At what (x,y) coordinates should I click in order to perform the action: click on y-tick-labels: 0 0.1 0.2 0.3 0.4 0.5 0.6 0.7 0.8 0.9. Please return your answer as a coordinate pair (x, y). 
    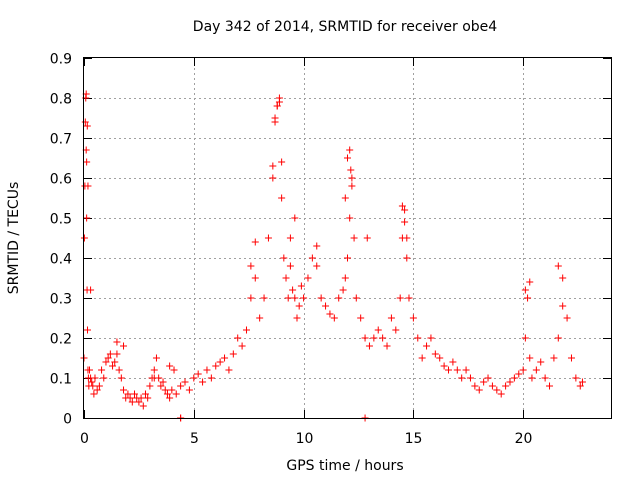
    Looking at the image, I should click on (61, 240).